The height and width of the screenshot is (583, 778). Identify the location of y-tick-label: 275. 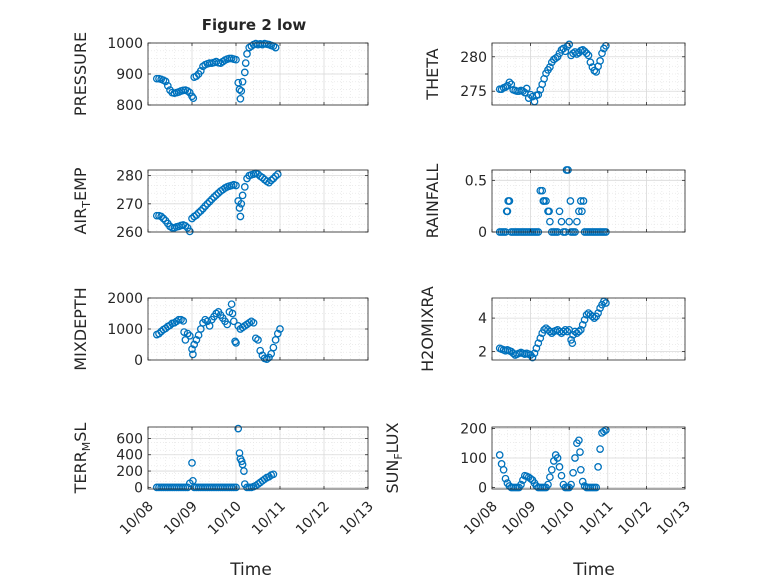
(473, 92).